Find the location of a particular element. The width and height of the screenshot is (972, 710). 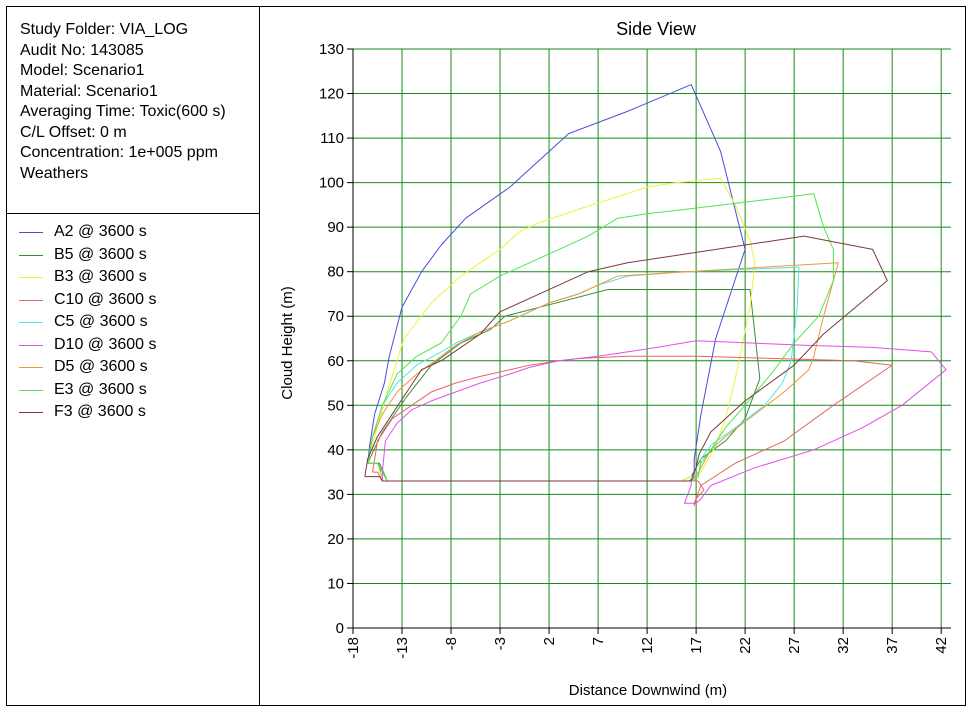

info-line: Model: Scenario1 is located at coordinates (82, 70).